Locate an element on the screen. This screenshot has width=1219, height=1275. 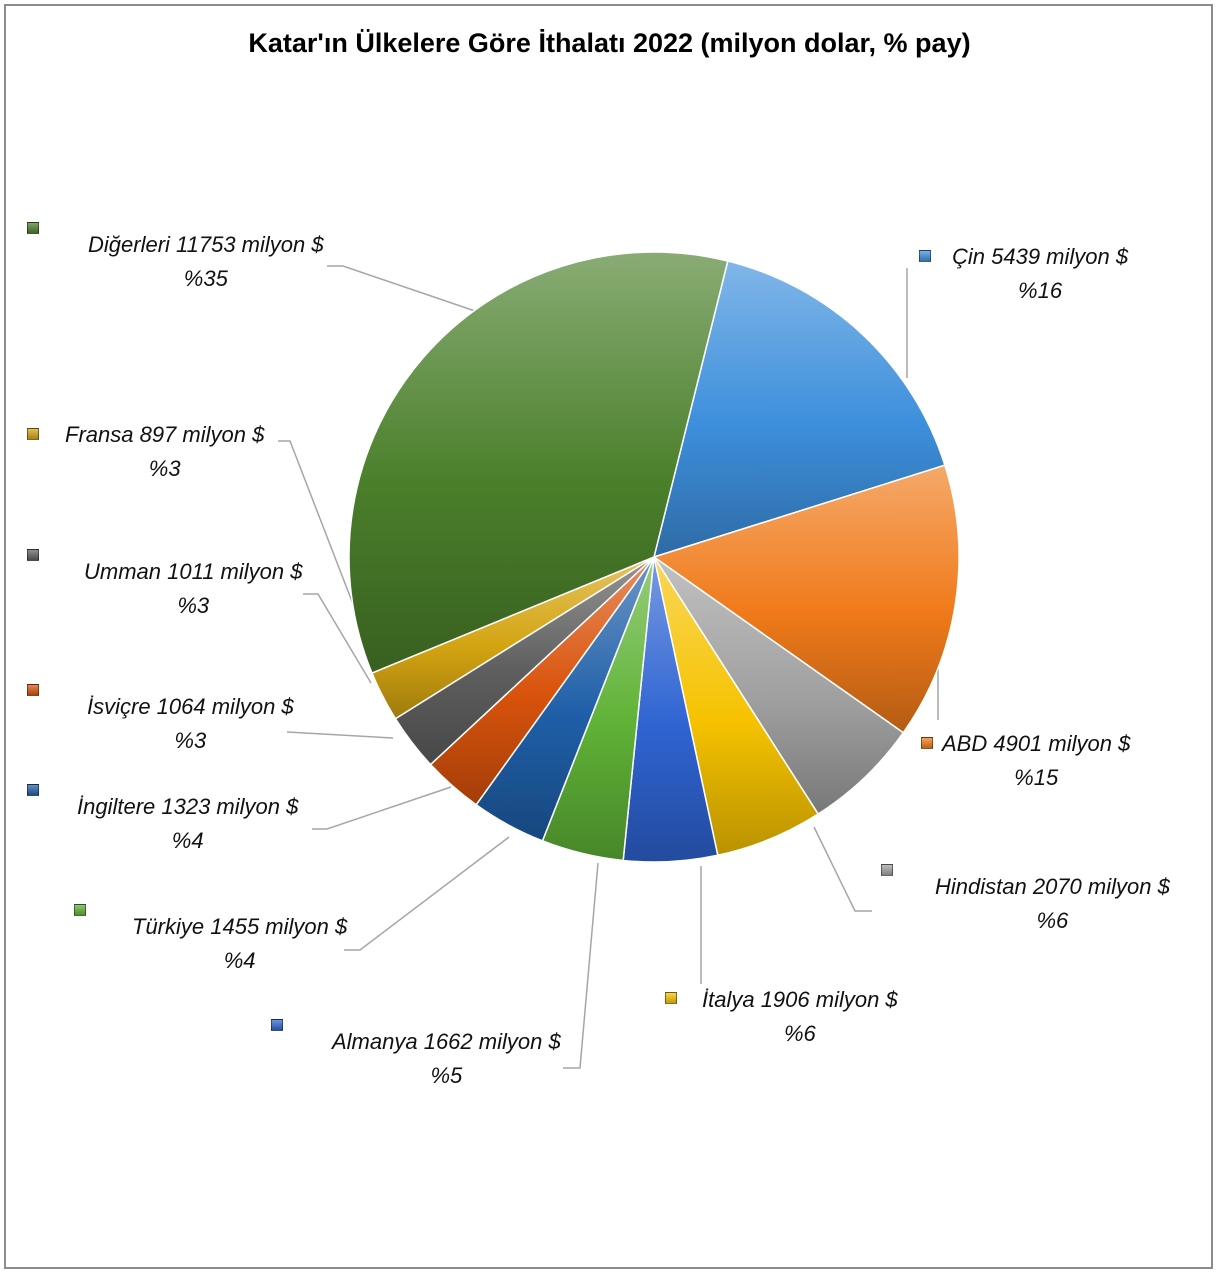
data-label-percent: %5 is located at coordinates (446, 1075).